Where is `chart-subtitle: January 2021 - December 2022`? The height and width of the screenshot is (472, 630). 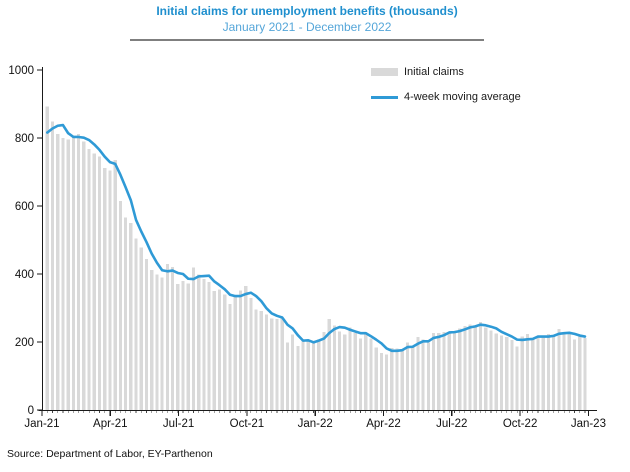 chart-subtitle: January 2021 - December 2022 is located at coordinates (307, 27).